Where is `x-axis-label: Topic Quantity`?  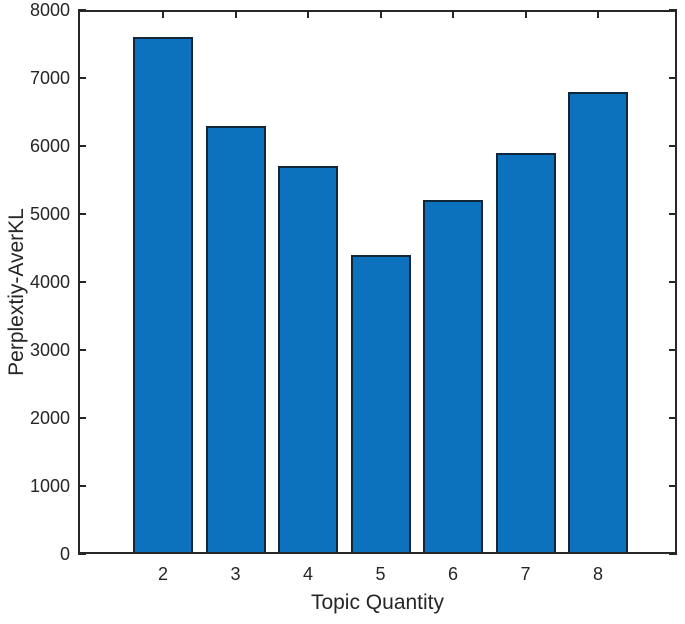 x-axis-label: Topic Quantity is located at coordinates (377, 602).